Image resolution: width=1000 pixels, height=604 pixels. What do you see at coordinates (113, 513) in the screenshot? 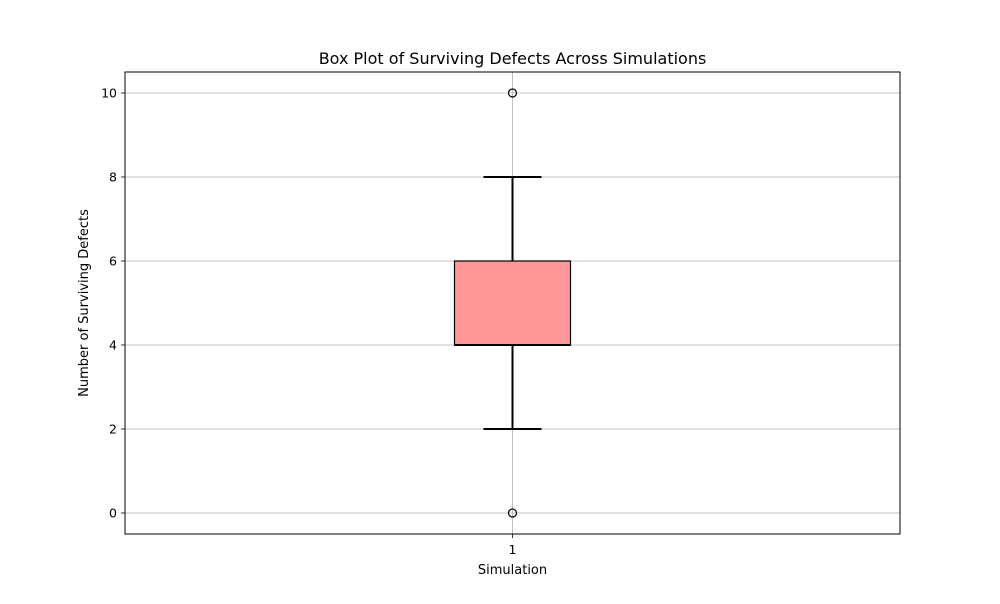
I see `y-tick-label: 0` at bounding box center [113, 513].